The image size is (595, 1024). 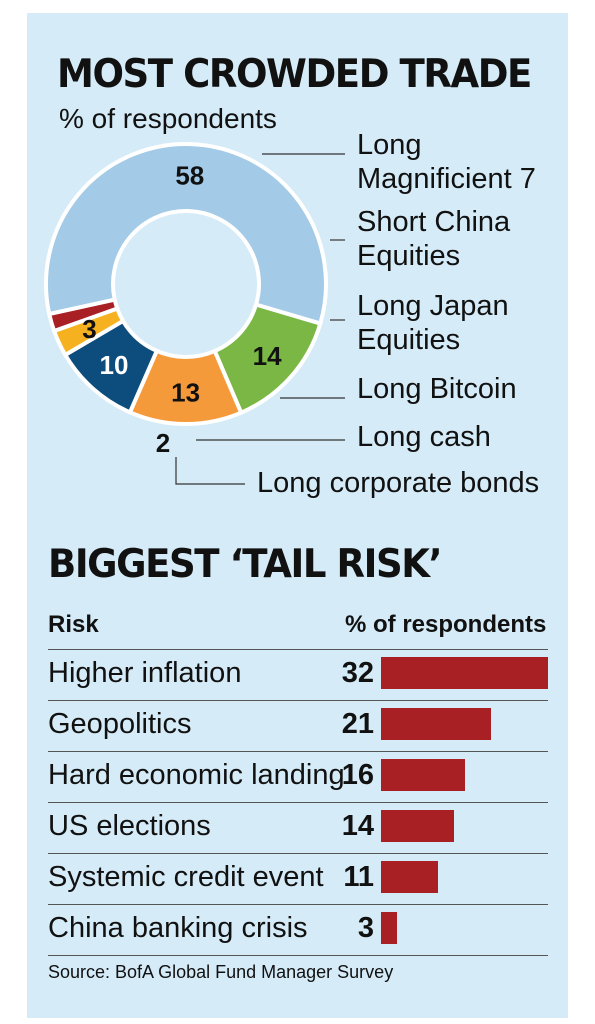 I want to click on column-header-percent: % of respondents, so click(x=446, y=624).